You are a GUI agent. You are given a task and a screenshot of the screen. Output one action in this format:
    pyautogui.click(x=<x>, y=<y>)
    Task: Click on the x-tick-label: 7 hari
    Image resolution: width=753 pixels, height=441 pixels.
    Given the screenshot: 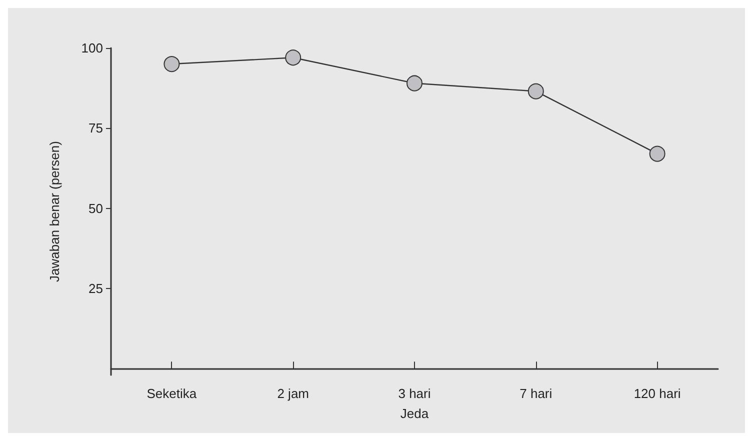 What is the action you would take?
    pyautogui.click(x=536, y=393)
    